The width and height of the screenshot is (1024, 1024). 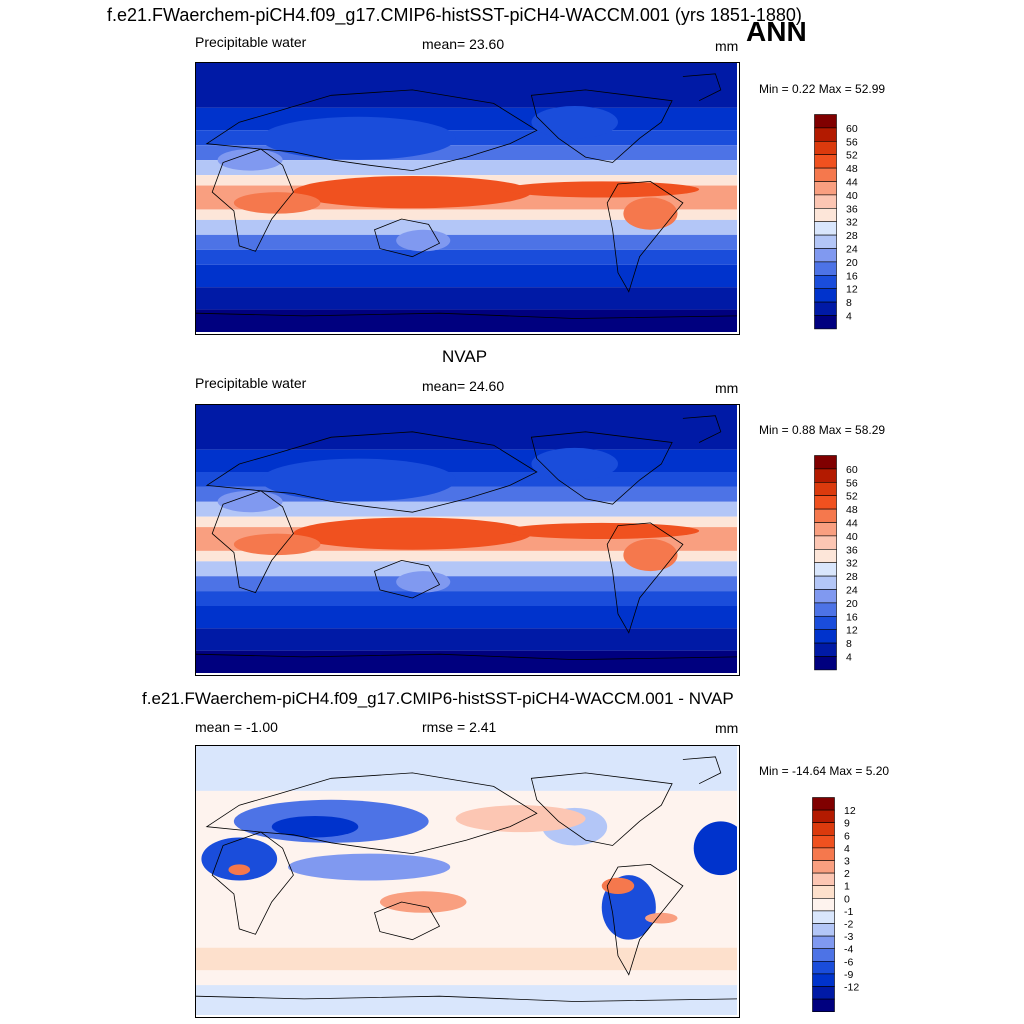 I want to click on panel1-colorbar-tick-label: 4, so click(x=849, y=317).